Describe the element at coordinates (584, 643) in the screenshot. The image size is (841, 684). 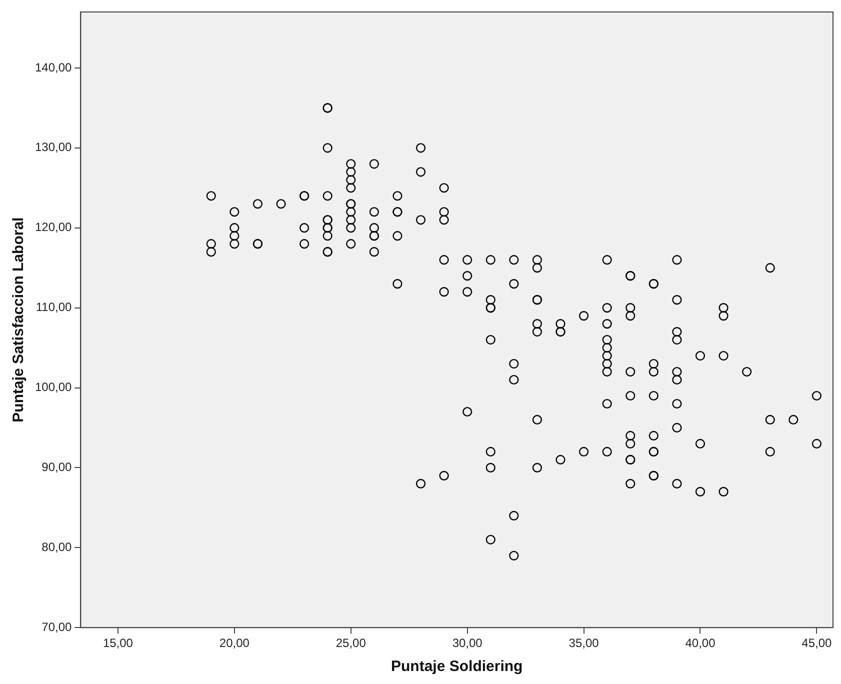
I see `x-tick-label: 35,00` at that location.